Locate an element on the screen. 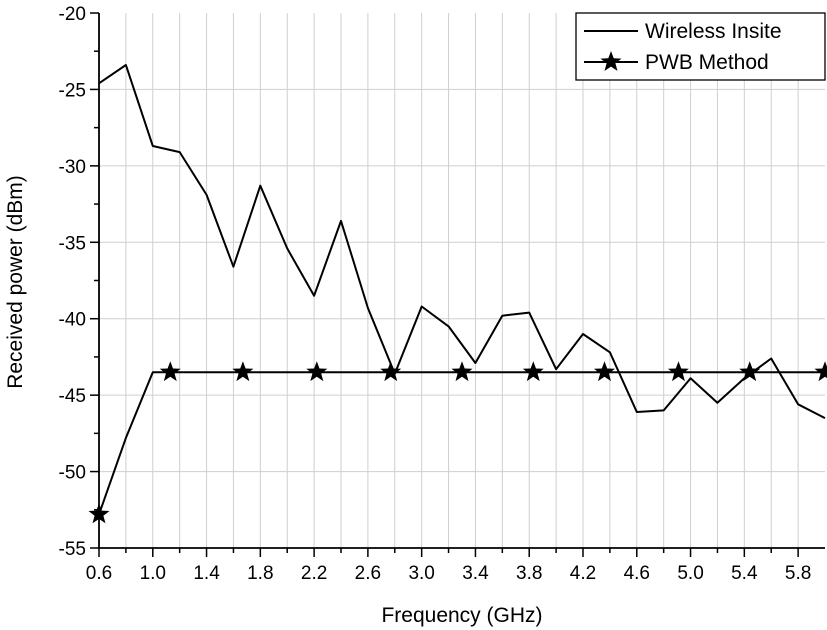 The height and width of the screenshot is (630, 827). y-tick-label: -30 is located at coordinates (72, 167).